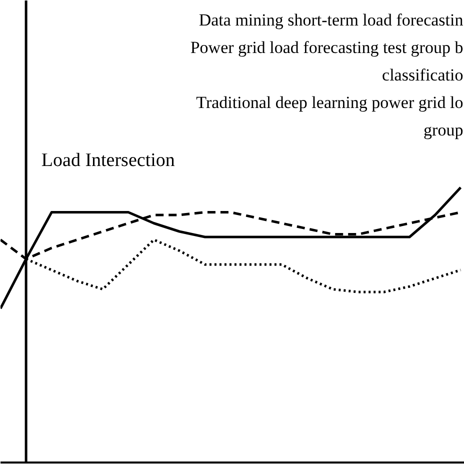 The image size is (464, 464). Describe the element at coordinates (331, 20) in the screenshot. I see `text: Data mining short-term load forecastin` at that location.